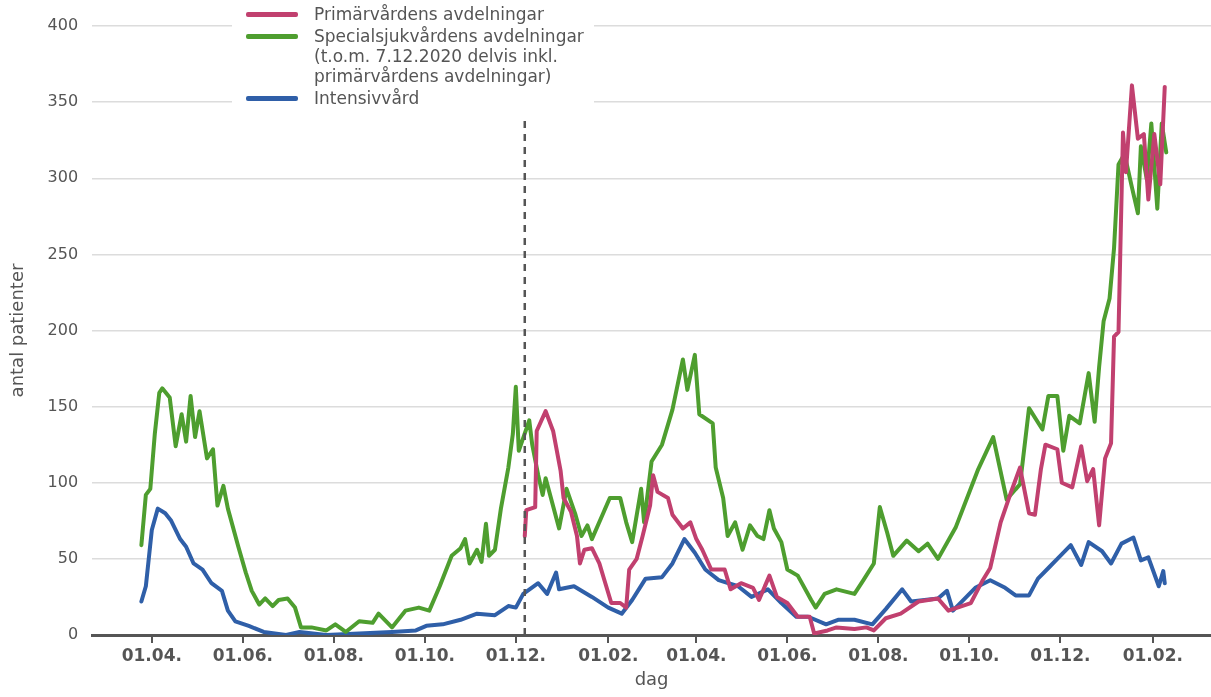 The image size is (1211, 697). Describe the element at coordinates (651, 678) in the screenshot. I see `x-axis-title: dag` at that location.